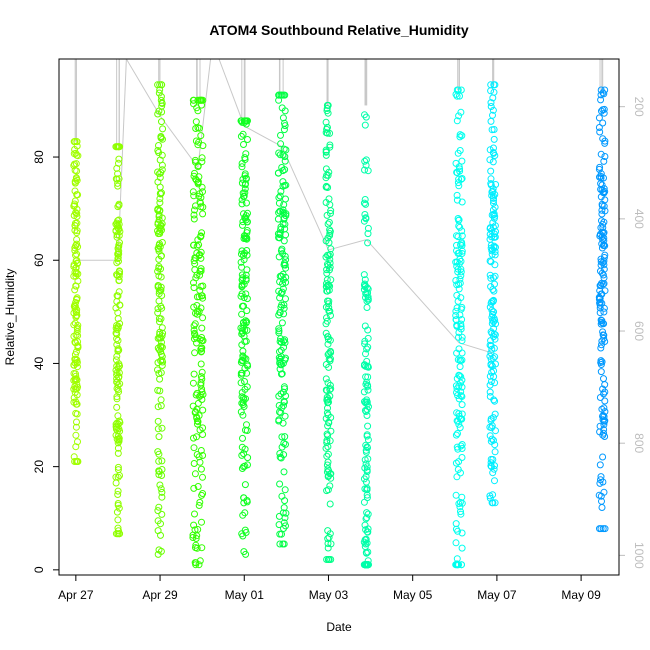 The height and width of the screenshot is (650, 650). What do you see at coordinates (39, 260) in the screenshot?
I see `y-tick-label: 60` at bounding box center [39, 260].